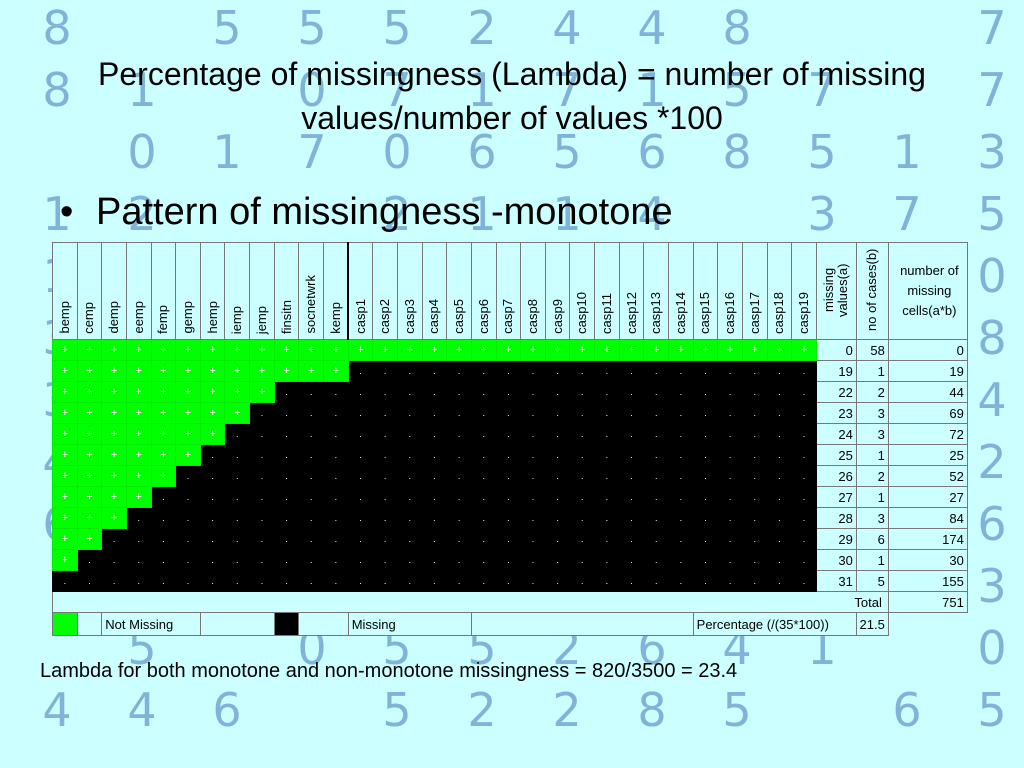 This screenshot has height=768, width=1024. Describe the element at coordinates (836, 290) in the screenshot. I see `missing-values-header-label: missing values(a)` at that location.